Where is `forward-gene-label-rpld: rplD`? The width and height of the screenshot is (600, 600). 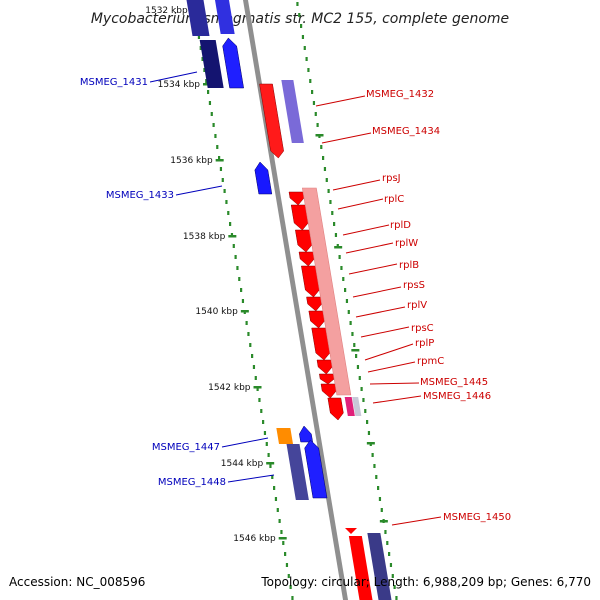 forward-gene-label-rpld: rplD is located at coordinates (400, 225).